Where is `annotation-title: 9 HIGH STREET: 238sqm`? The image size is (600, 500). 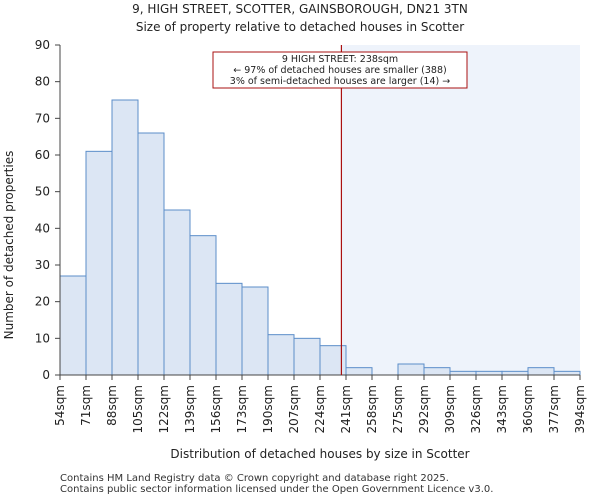 annotation-title: 9 HIGH STREET: 238sqm is located at coordinates (340, 59).